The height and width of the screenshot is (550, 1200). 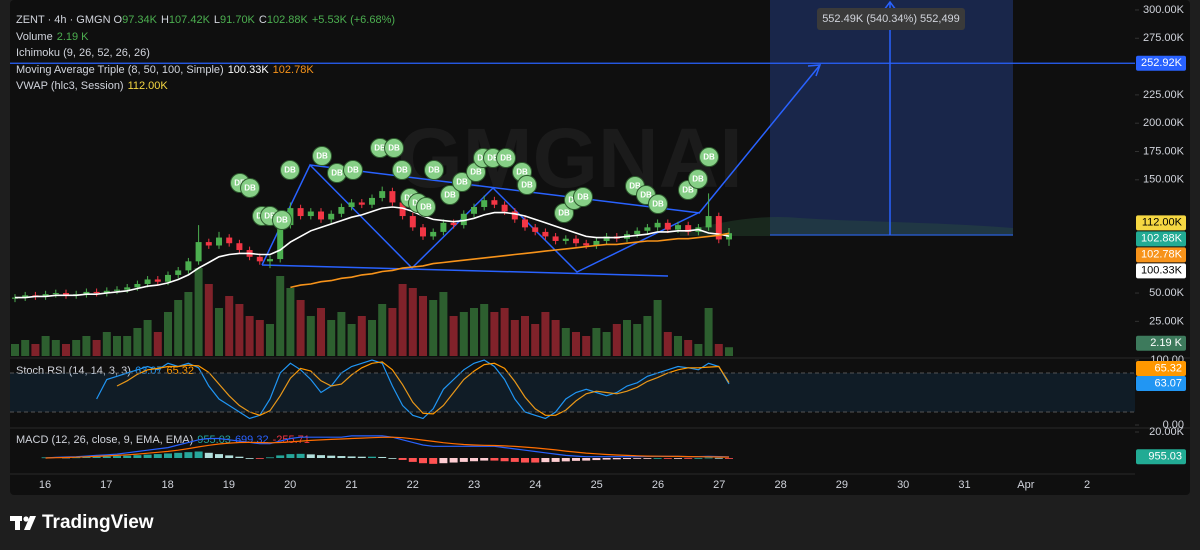 I want to click on y-tick-label: 0.00, so click(x=1173, y=425).